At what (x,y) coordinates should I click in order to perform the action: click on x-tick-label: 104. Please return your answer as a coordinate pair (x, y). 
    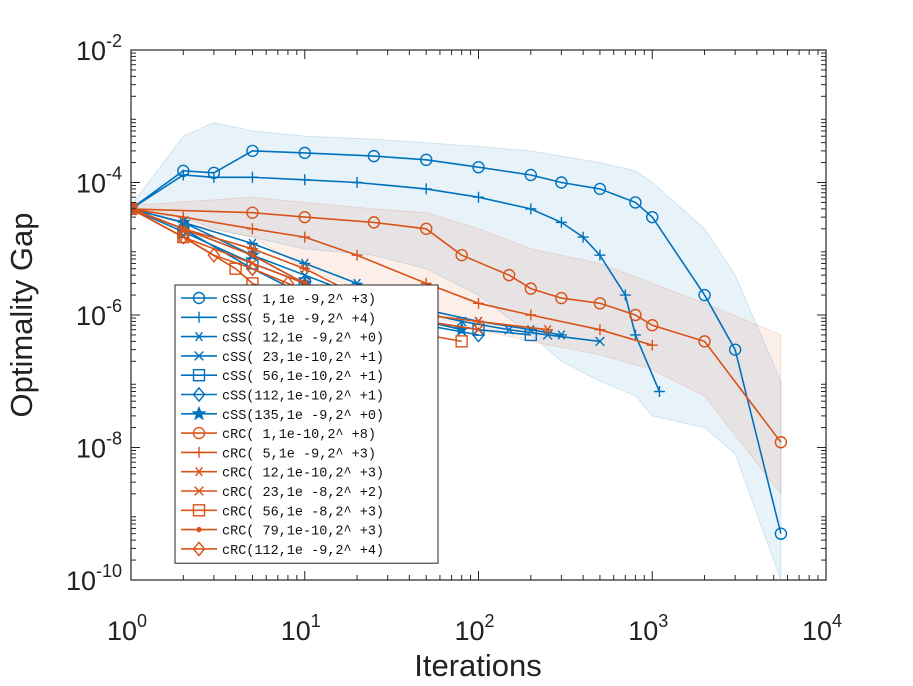
    Looking at the image, I should click on (822, 628).